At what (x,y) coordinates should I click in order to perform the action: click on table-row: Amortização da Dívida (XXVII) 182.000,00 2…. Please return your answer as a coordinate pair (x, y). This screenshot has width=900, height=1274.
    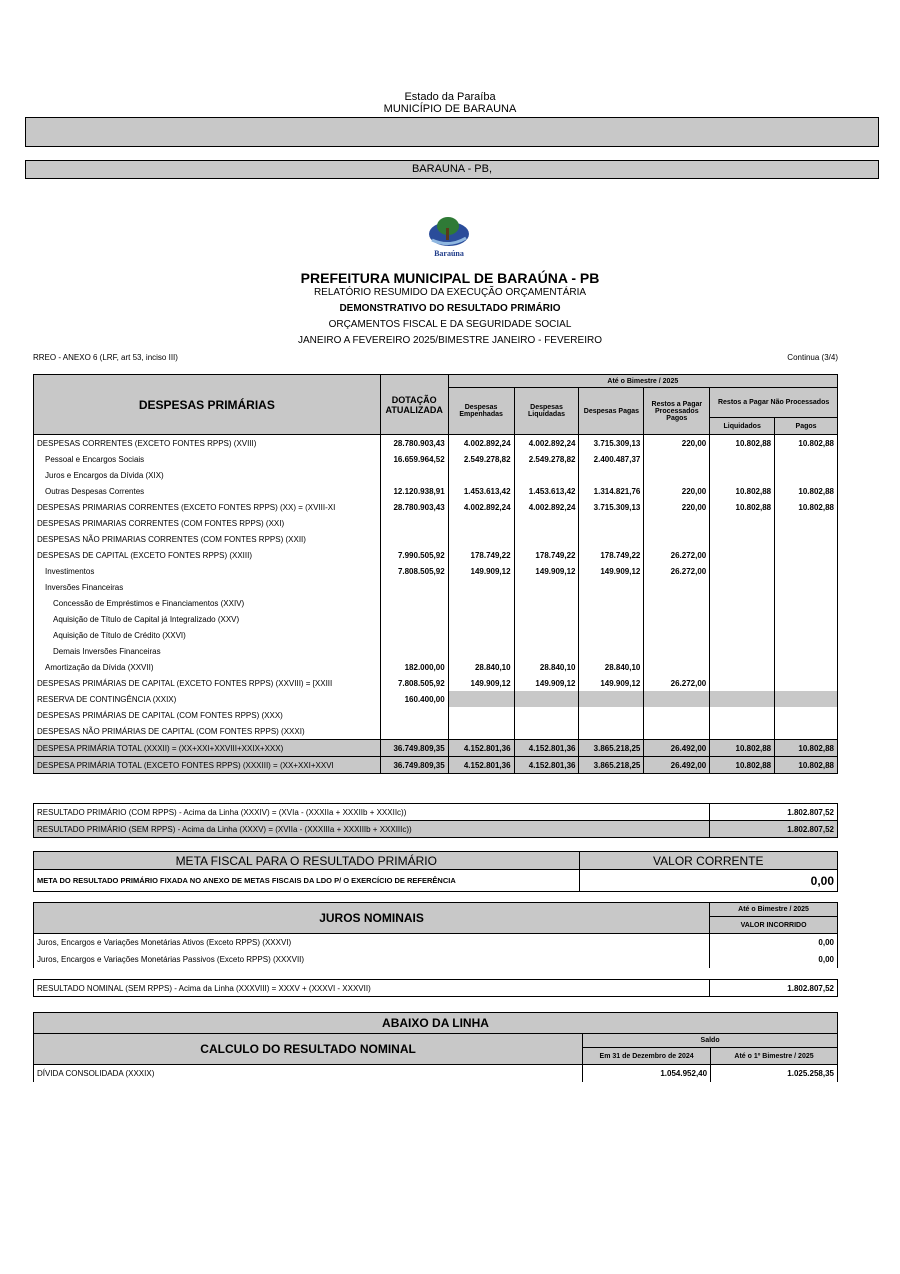
    Looking at the image, I should click on (435, 667).